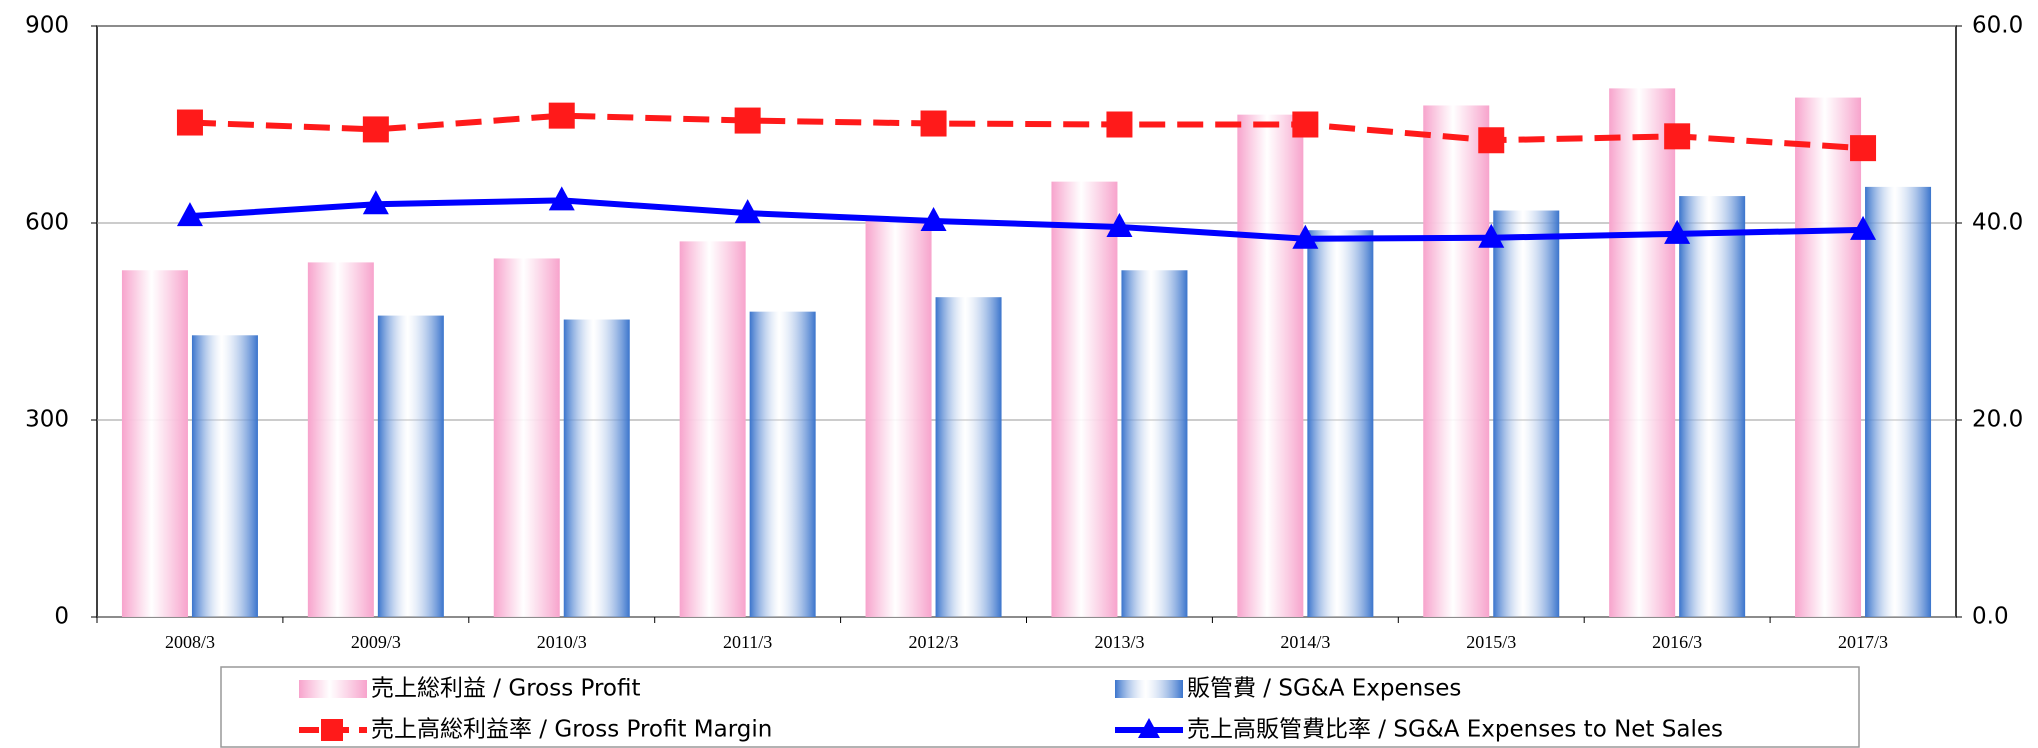 The image size is (2038, 748). What do you see at coordinates (934, 642) in the screenshot?
I see `x-tick-label: 2012/3` at bounding box center [934, 642].